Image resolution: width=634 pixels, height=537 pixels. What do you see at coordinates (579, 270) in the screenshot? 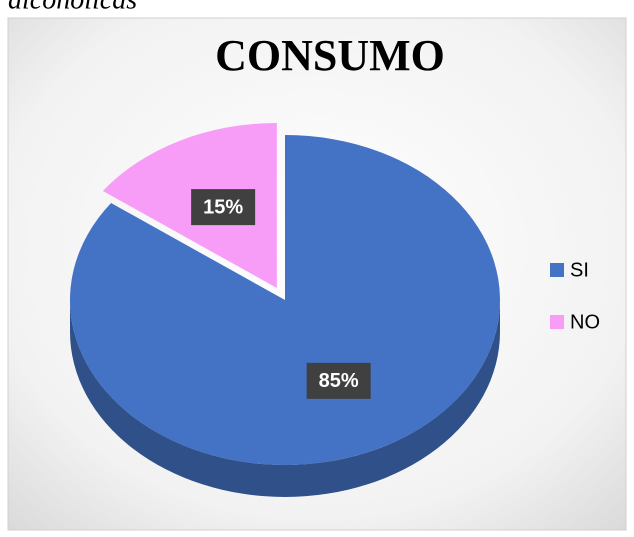
I see `legend-label: SI` at bounding box center [579, 270].